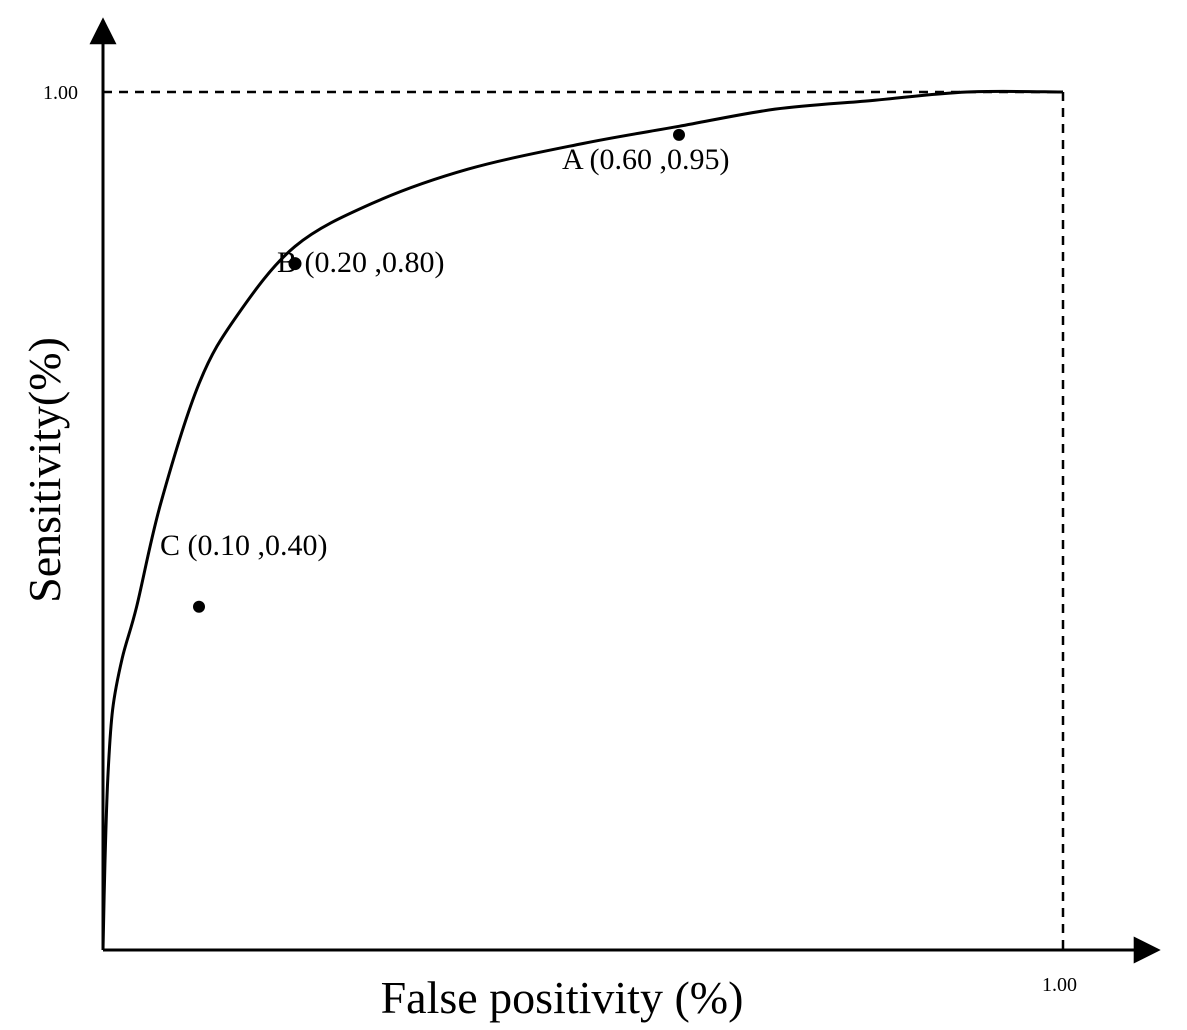 The width and height of the screenshot is (1187, 1030). What do you see at coordinates (361, 262) in the screenshot?
I see `point-b-label: B (0.20 ,0.80)` at bounding box center [361, 262].